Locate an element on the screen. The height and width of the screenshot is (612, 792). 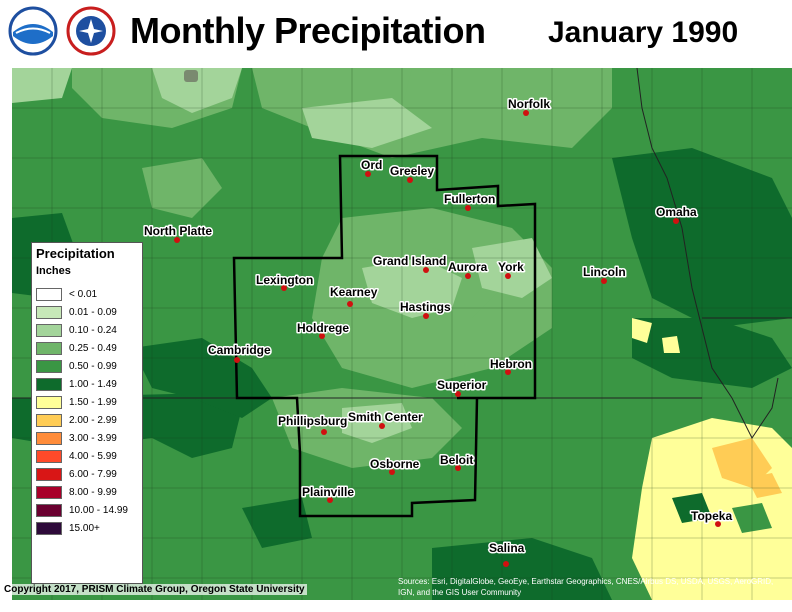
legend-label: 4.00 - 5.99 is located at coordinates (93, 456).